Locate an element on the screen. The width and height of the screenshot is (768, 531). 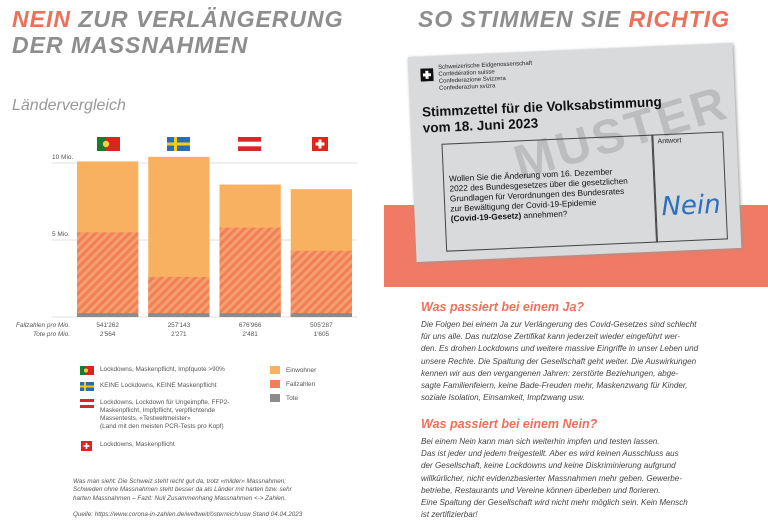
title-highlight: NEIN is located at coordinates (41, 19).